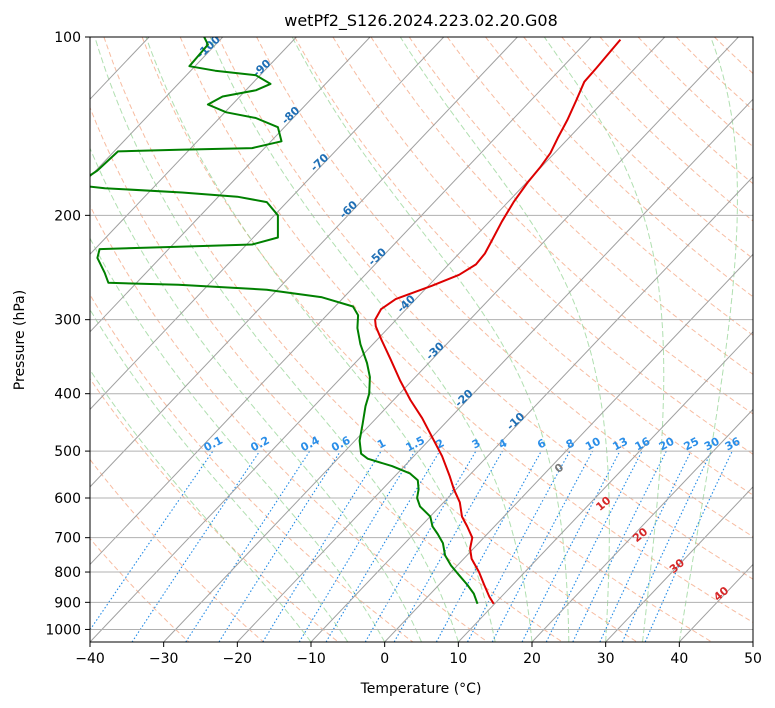  What do you see at coordinates (67, 539) in the screenshot?
I see `y-tick-label: 700` at bounding box center [67, 539].